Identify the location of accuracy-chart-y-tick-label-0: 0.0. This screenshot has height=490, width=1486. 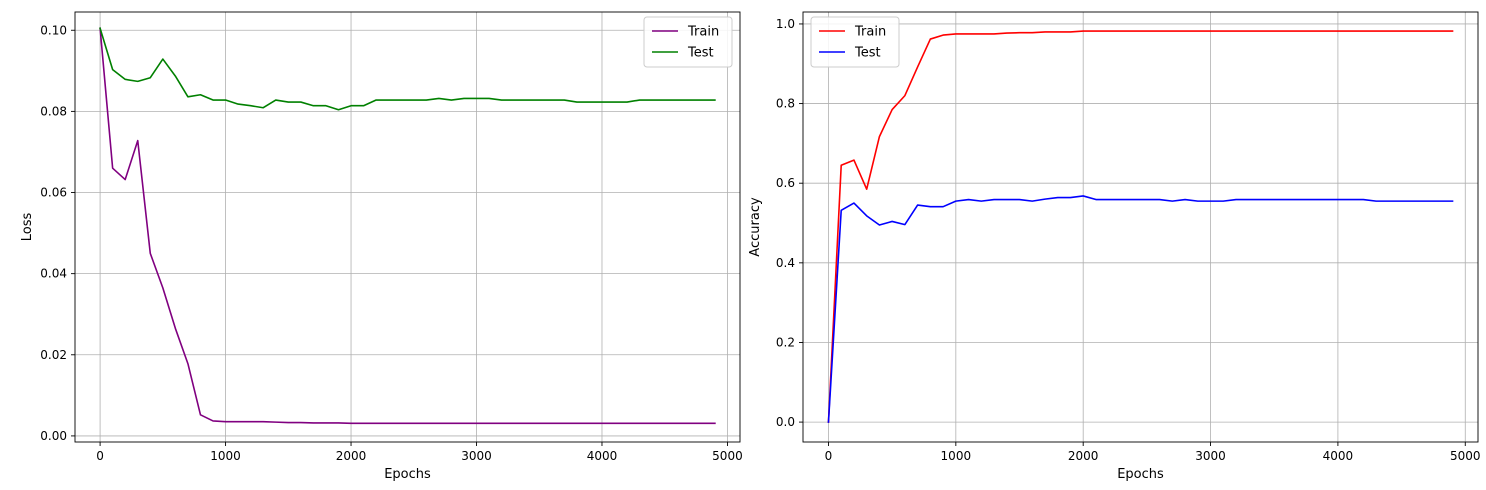
(785, 422).